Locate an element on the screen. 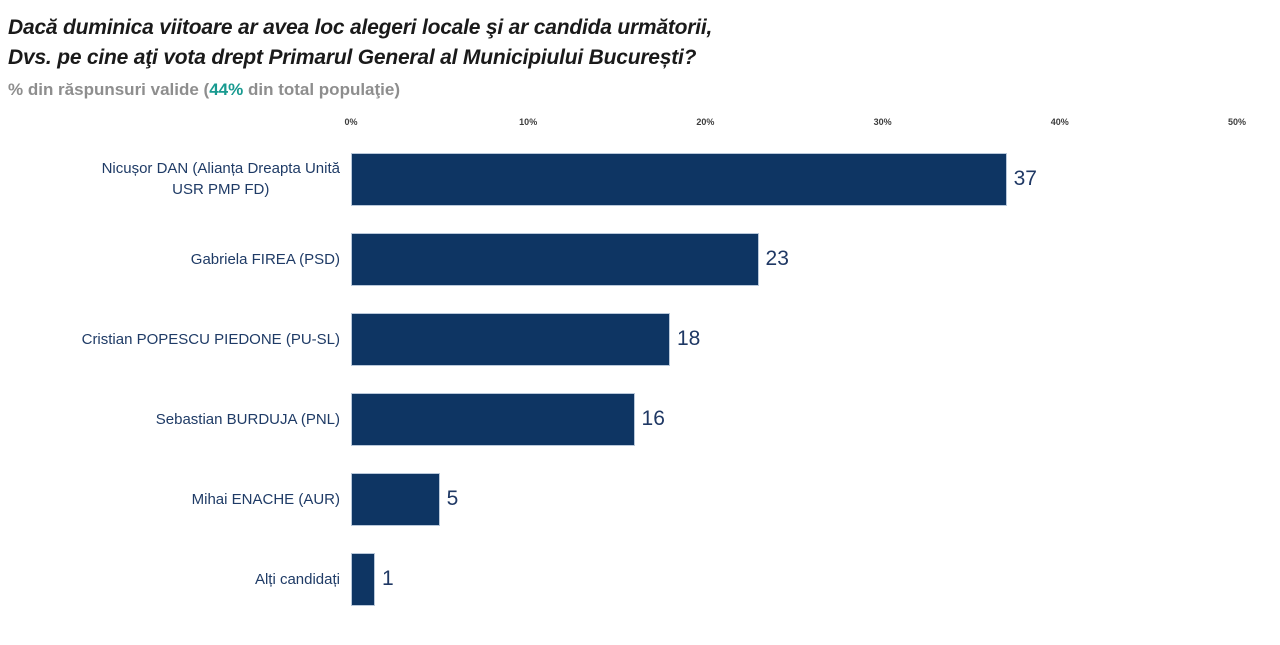  category-label: Sebastian BURDUJA (PNL) is located at coordinates (248, 419).